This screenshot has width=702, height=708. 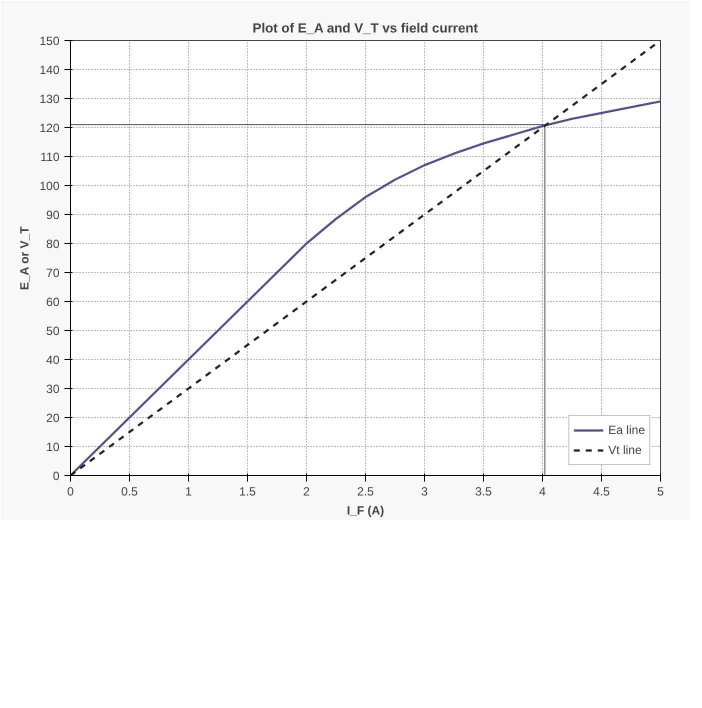 What do you see at coordinates (53, 331) in the screenshot?
I see `y-tick-label: 50` at bounding box center [53, 331].